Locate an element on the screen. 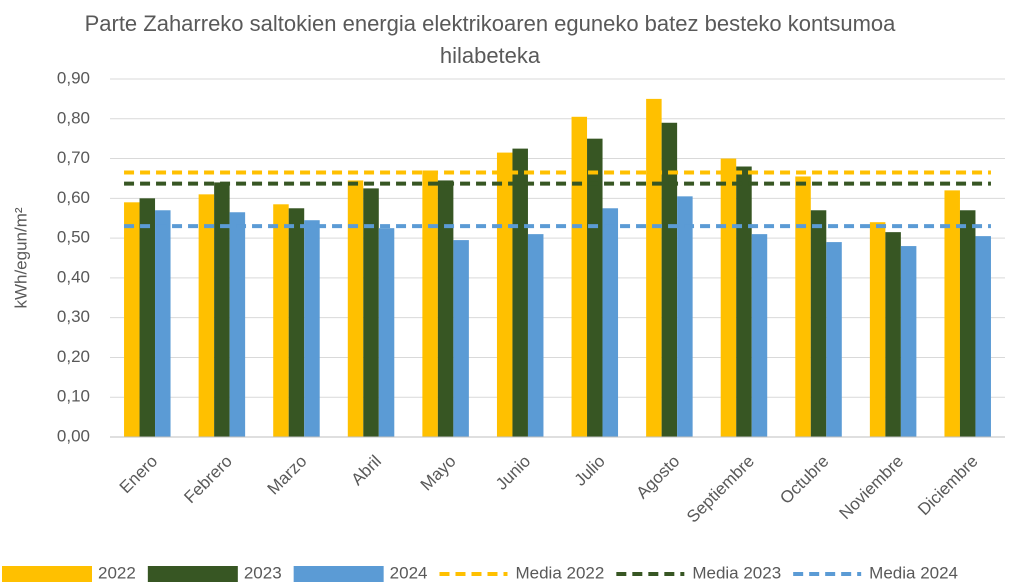 The width and height of the screenshot is (1024, 584). x-tick-label: Marzo is located at coordinates (287, 475).